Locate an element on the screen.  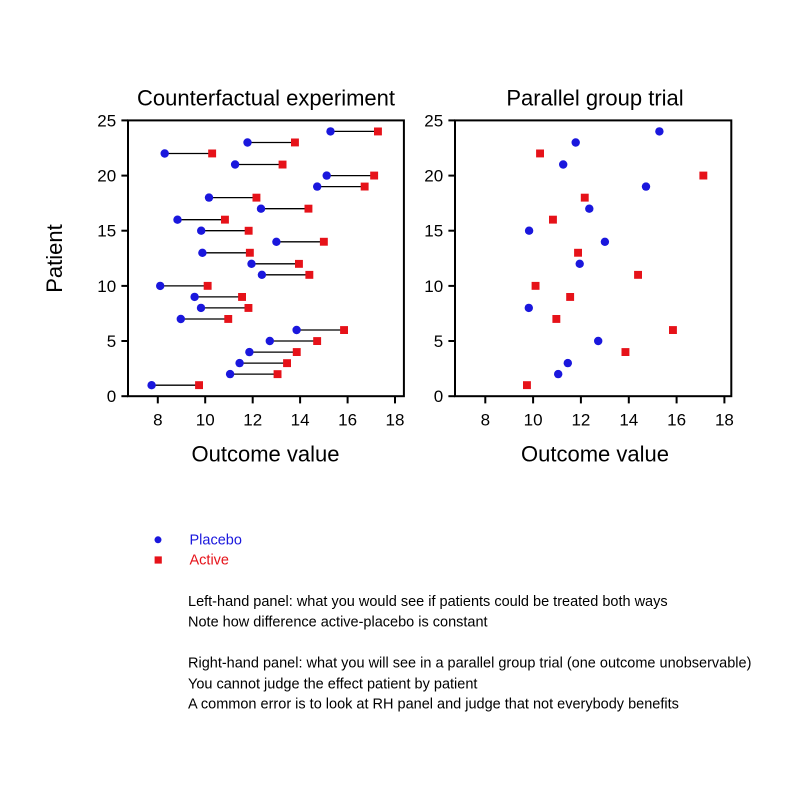
svg-text: Counterfactual experiment is located at coordinates (266, 97).